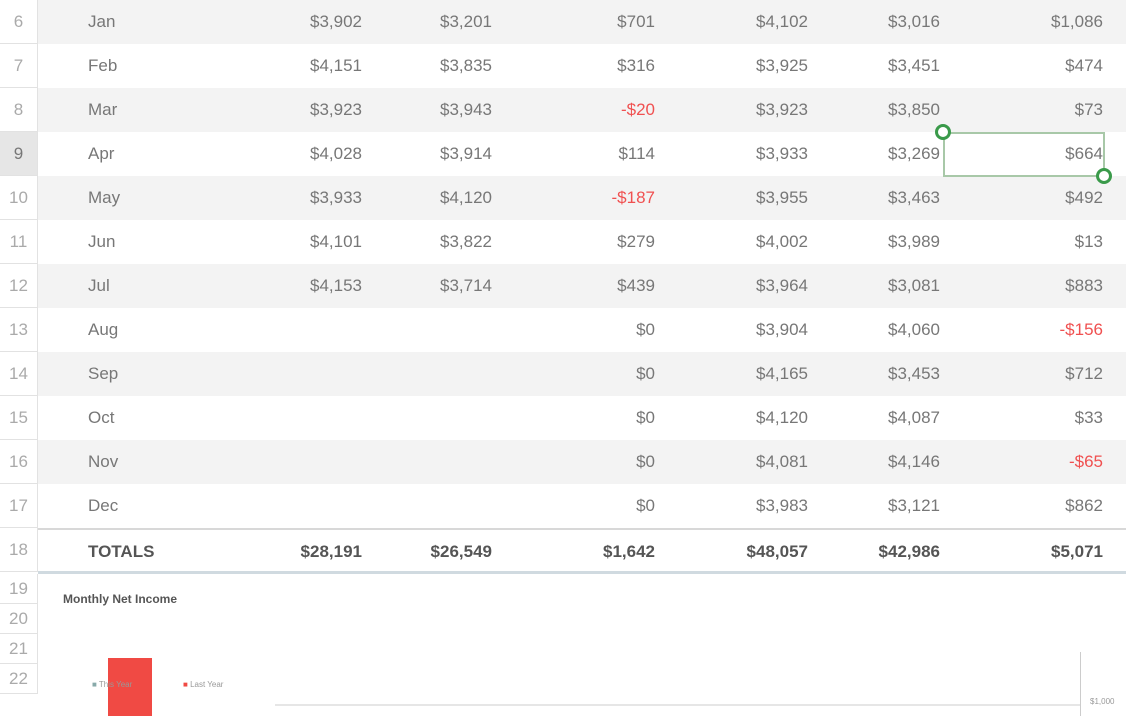  I want to click on month-cell: Dec, so click(103, 505).